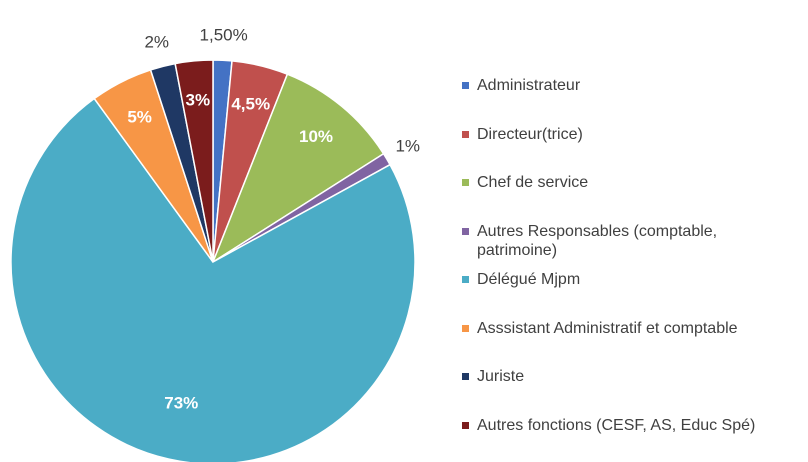 This screenshot has height=462, width=808. What do you see at coordinates (181, 402) in the screenshot?
I see `data-label: 73%` at bounding box center [181, 402].